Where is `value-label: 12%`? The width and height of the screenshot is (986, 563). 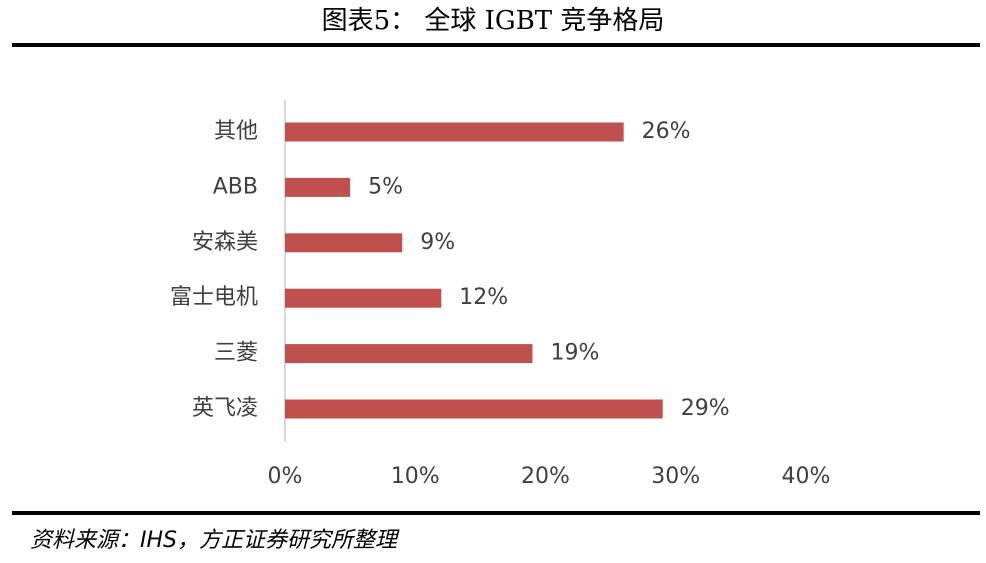 value-label: 12% is located at coordinates (483, 297).